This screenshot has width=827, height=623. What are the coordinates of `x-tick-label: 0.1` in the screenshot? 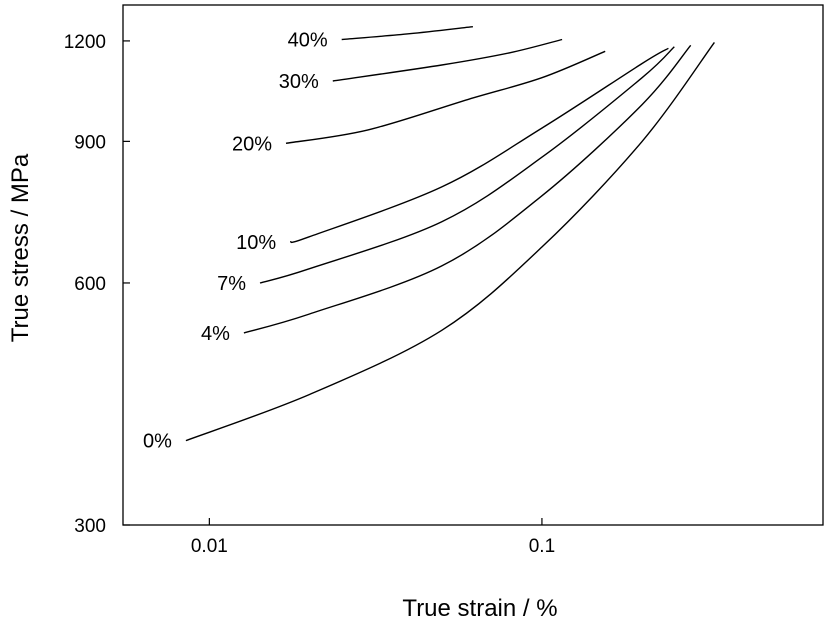 It's located at (542, 546).